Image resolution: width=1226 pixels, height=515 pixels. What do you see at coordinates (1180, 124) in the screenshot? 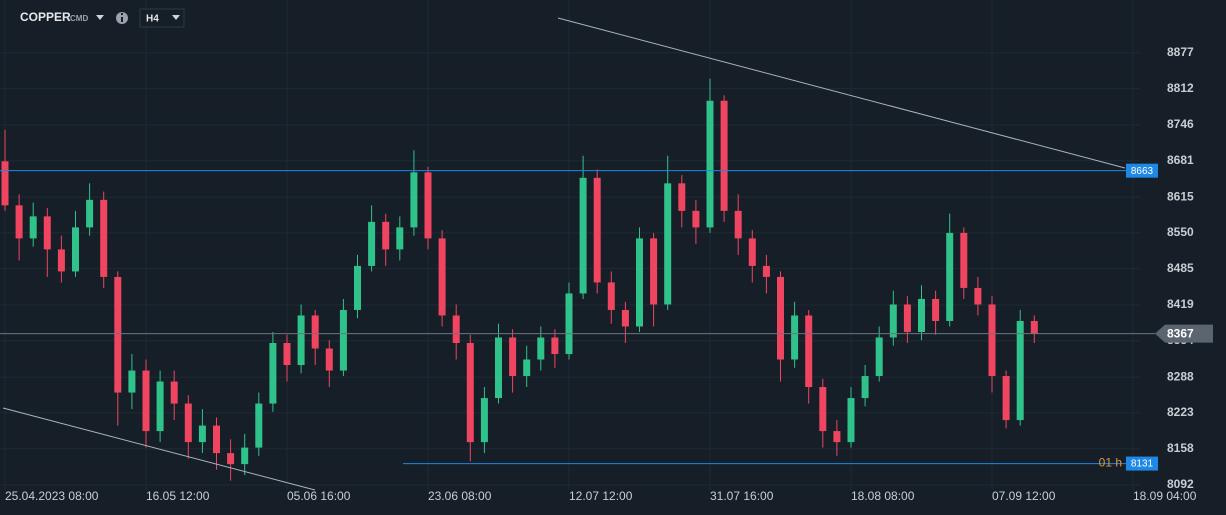
I see `y-tick-label: 8746` at bounding box center [1180, 124].